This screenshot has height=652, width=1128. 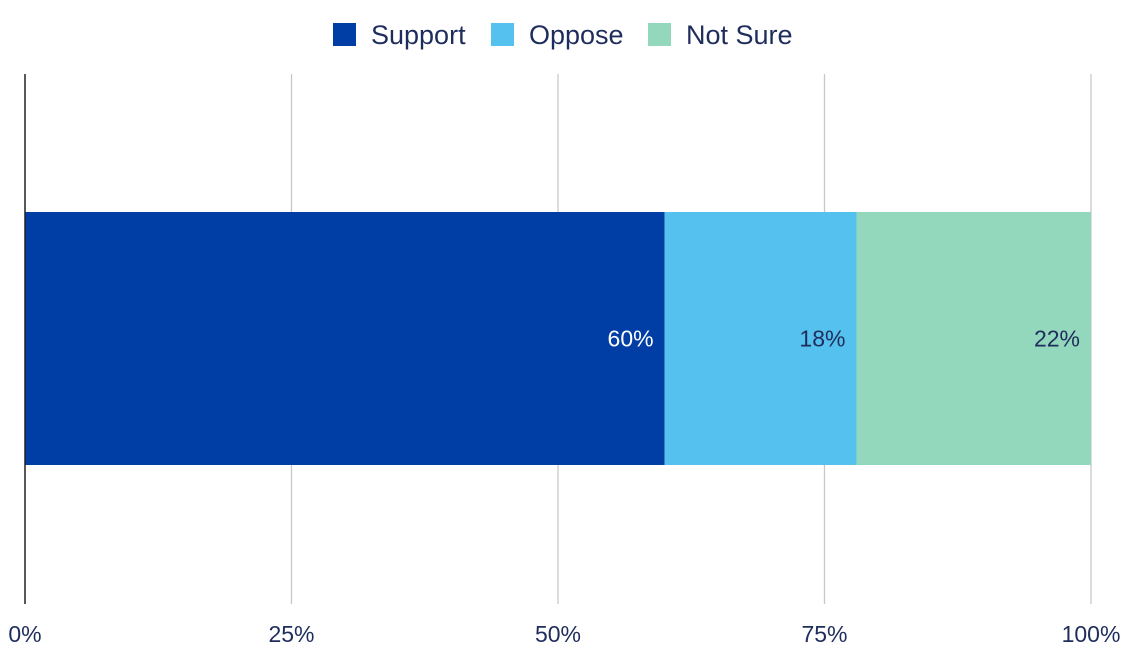 What do you see at coordinates (558, 634) in the screenshot?
I see `x-tick-label-2: 50%` at bounding box center [558, 634].